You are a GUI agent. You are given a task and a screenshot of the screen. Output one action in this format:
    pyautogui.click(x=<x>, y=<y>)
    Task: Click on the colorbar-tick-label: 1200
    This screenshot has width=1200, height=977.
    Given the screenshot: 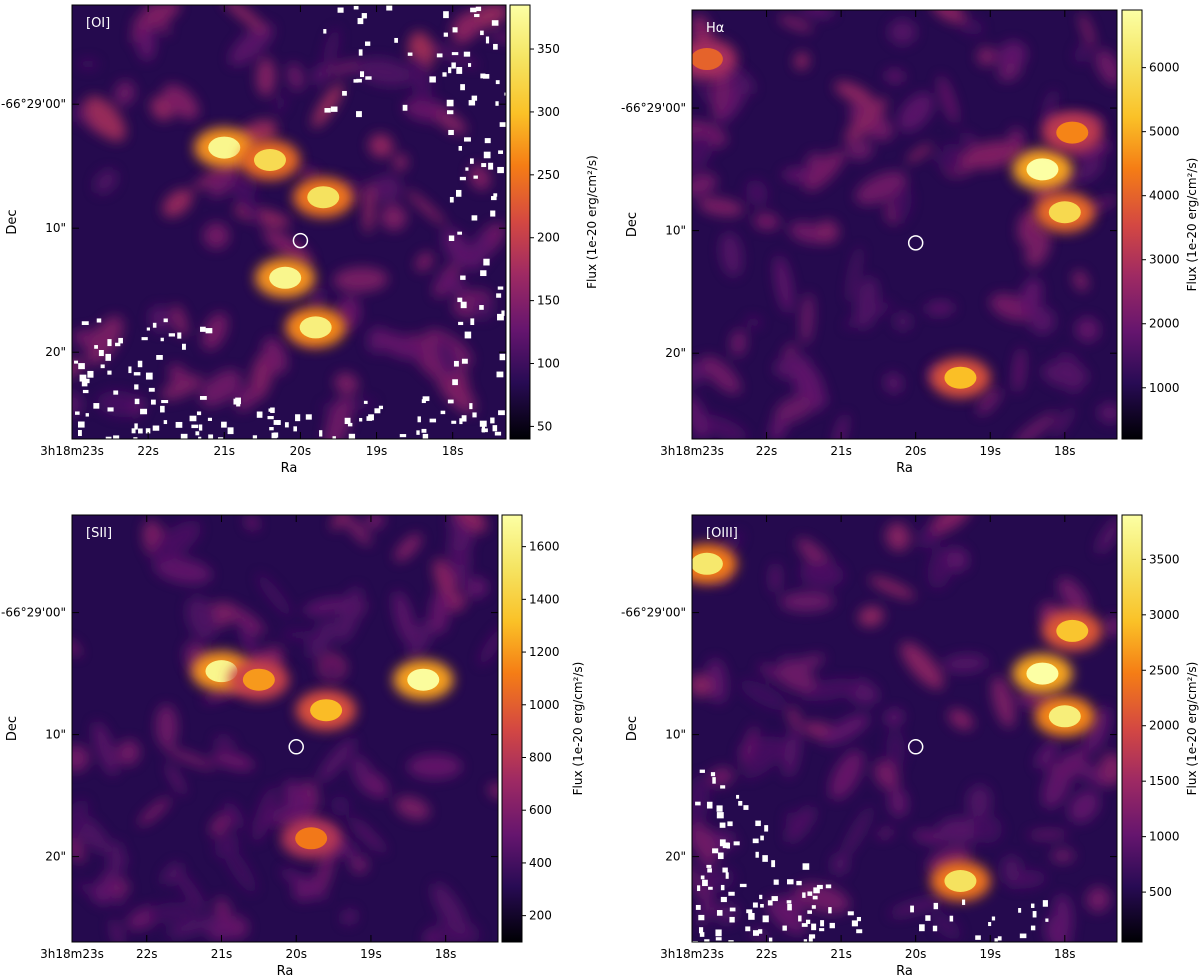 What is the action you would take?
    pyautogui.click(x=544, y=652)
    